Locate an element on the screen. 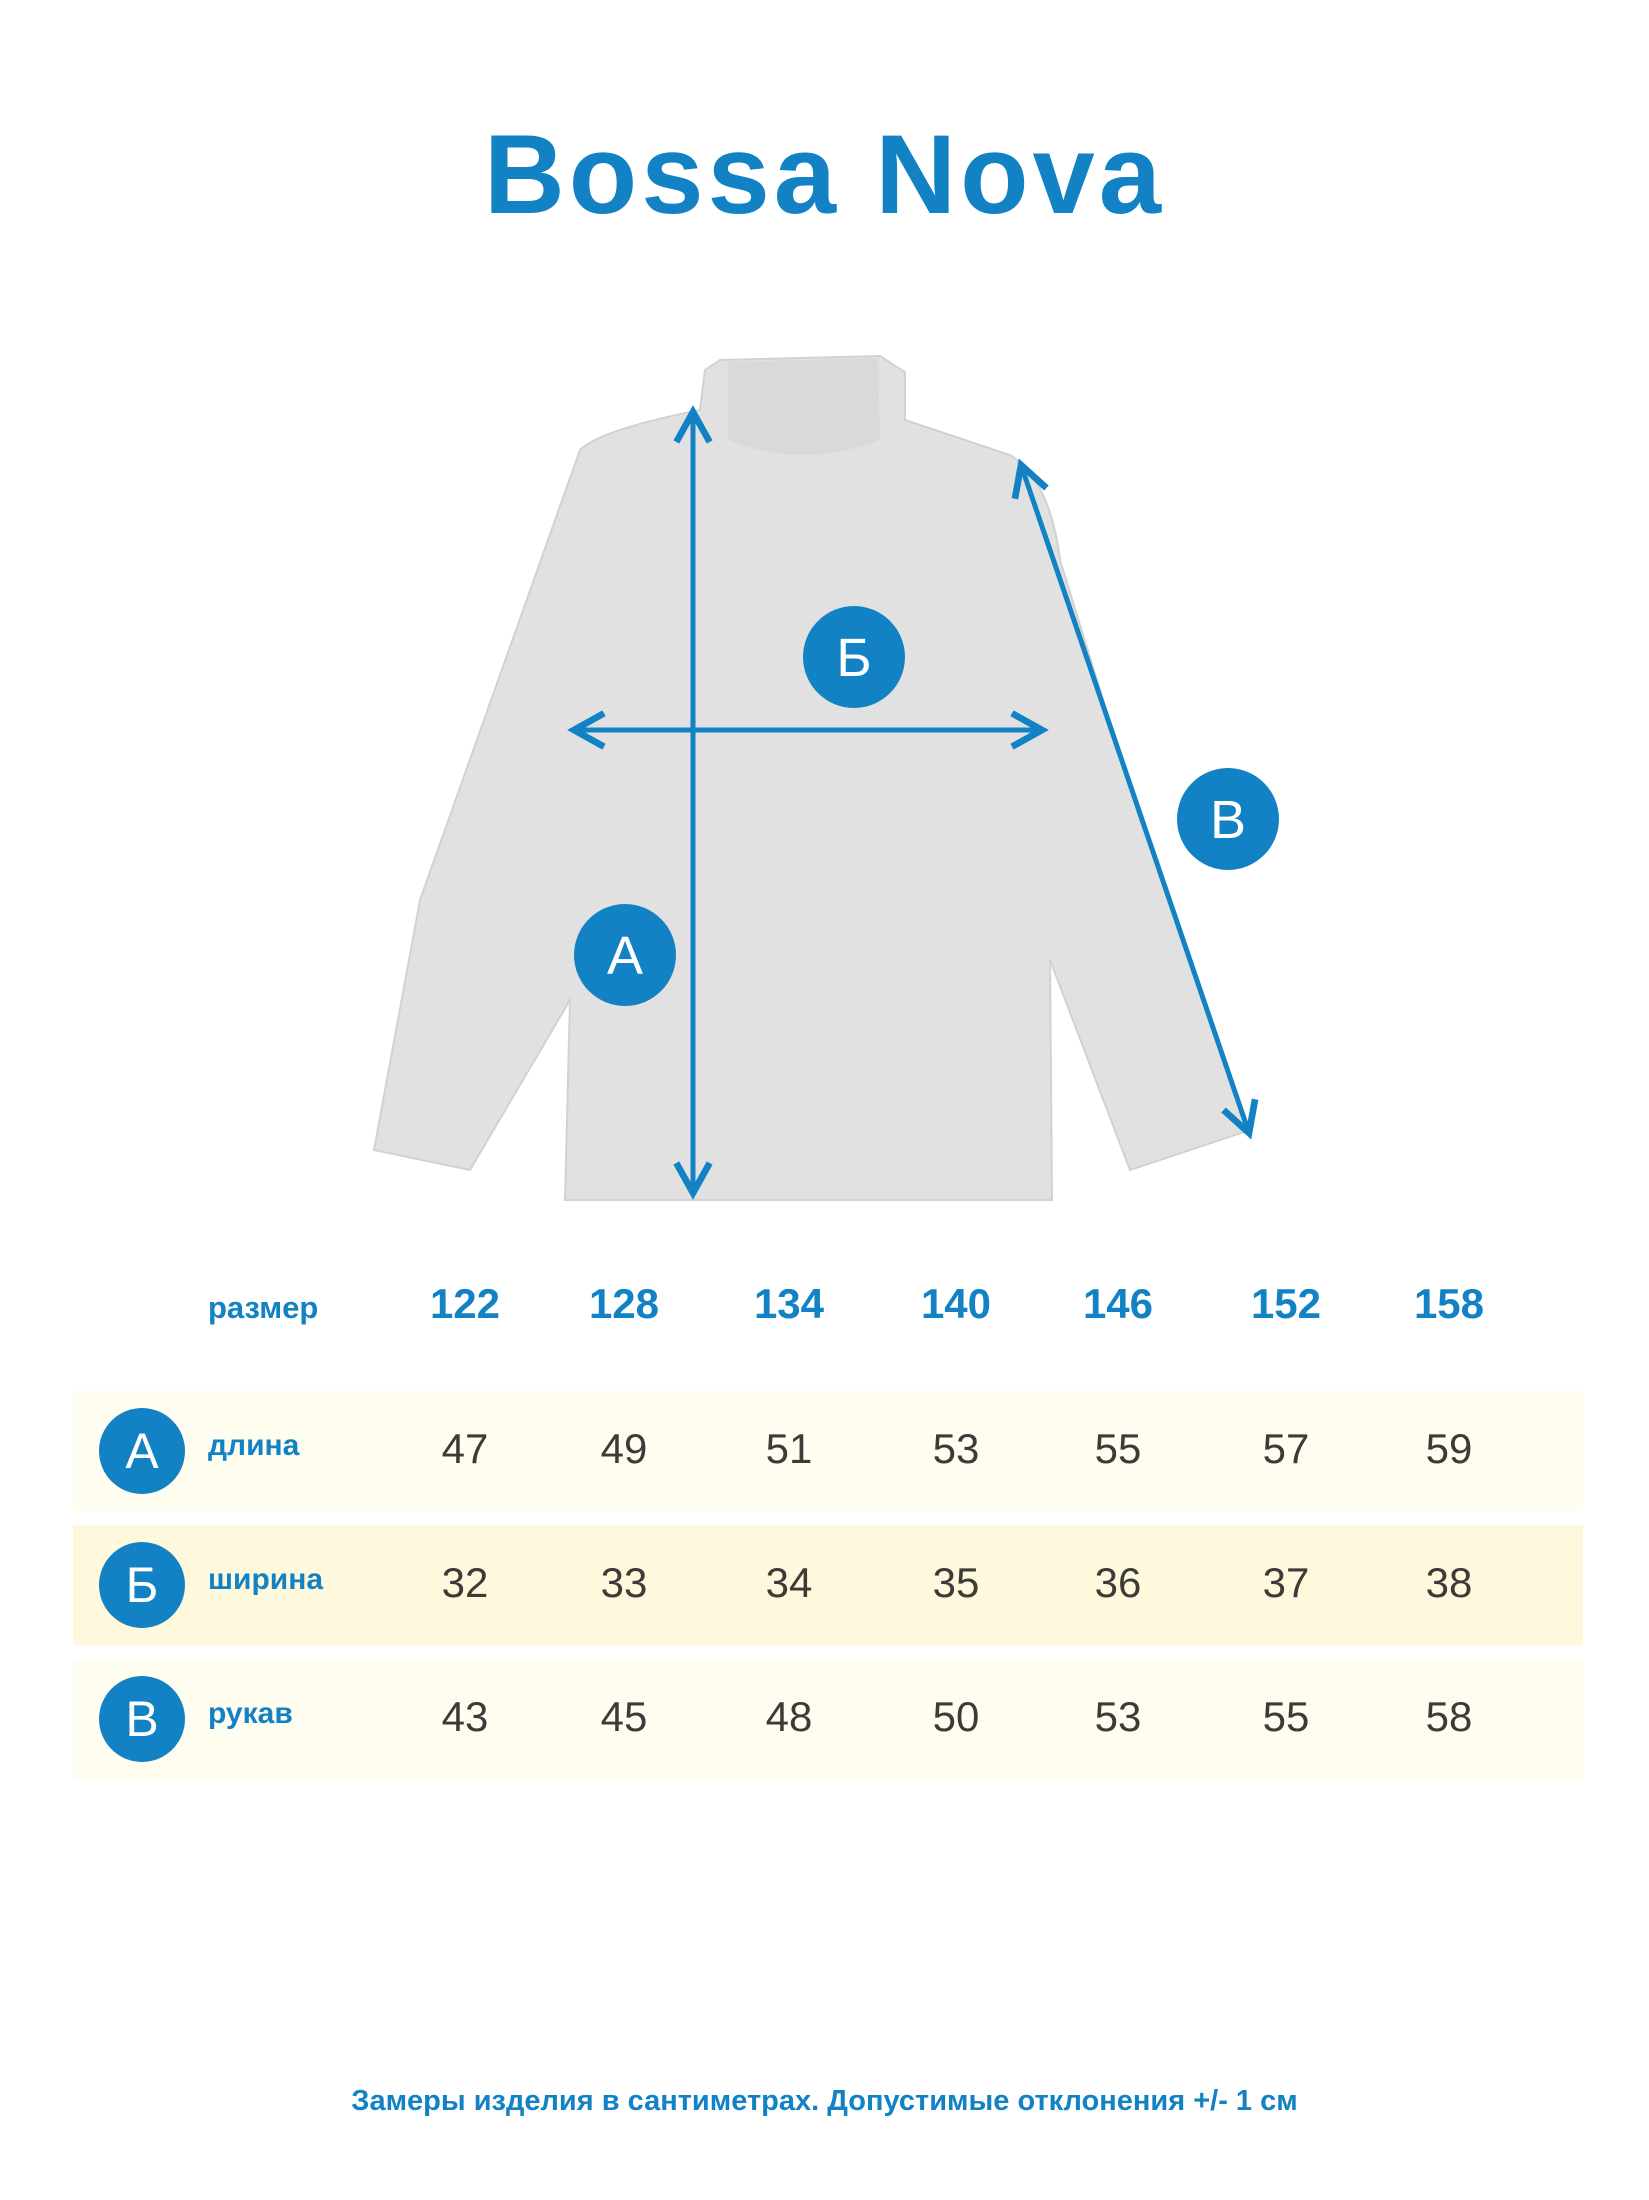  table-row: В рукав 43 45 48 50 53 55 58 is located at coordinates (828, 1719).